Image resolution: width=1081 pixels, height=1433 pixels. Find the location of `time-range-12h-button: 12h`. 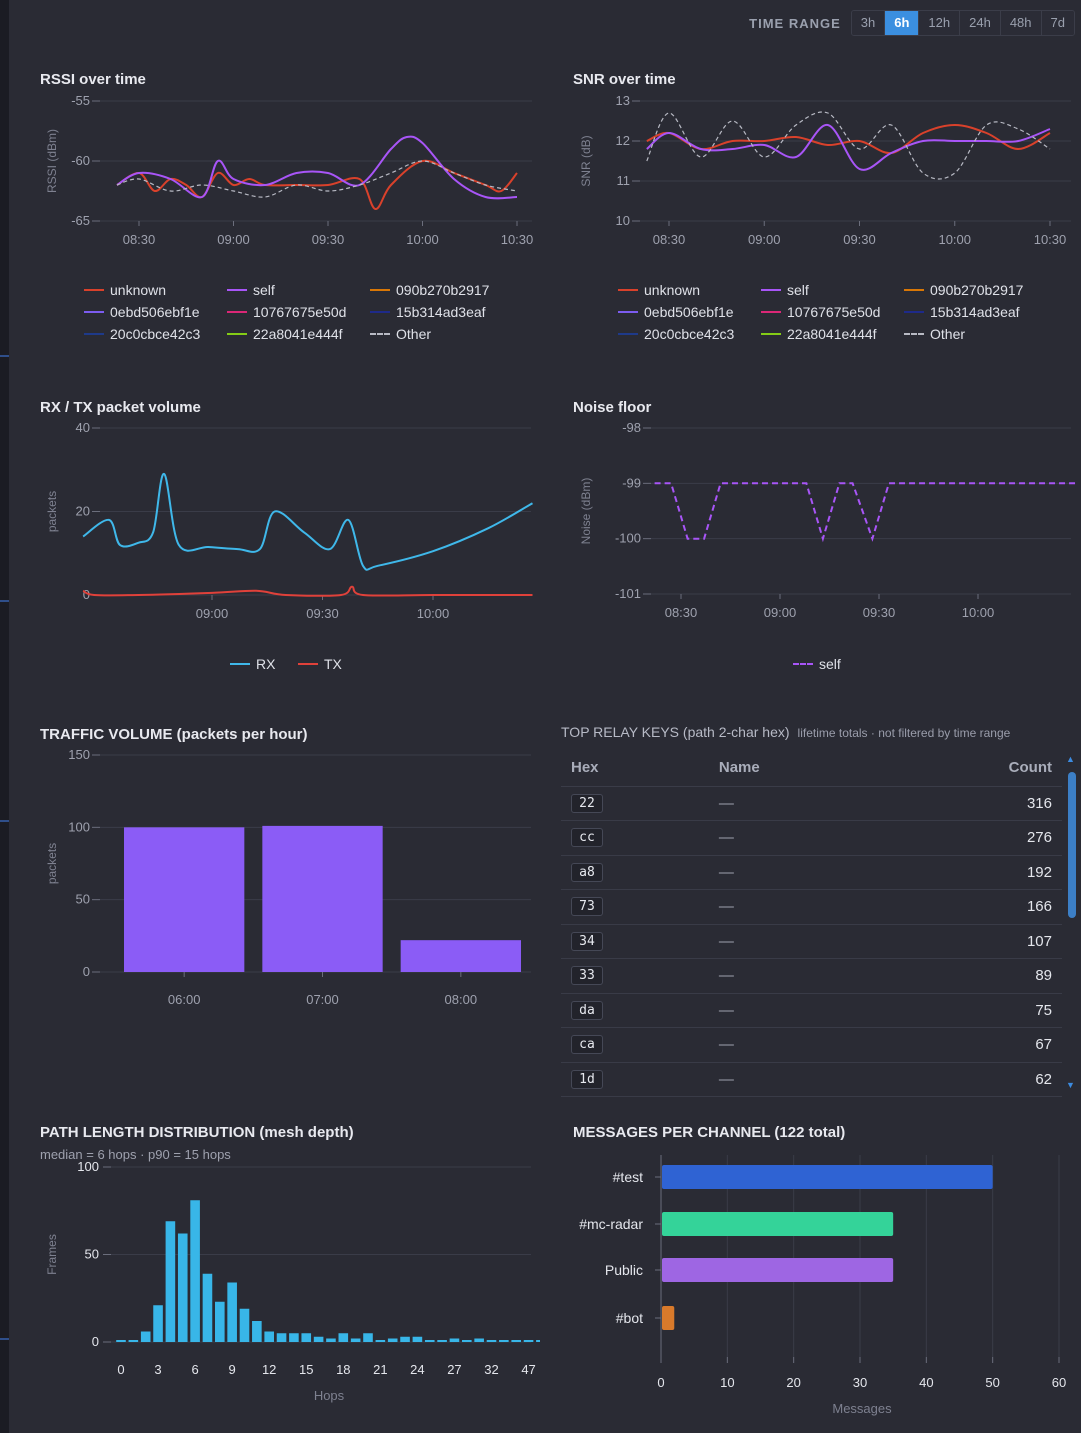

time-range-12h-button: 12h is located at coordinates (940, 23).